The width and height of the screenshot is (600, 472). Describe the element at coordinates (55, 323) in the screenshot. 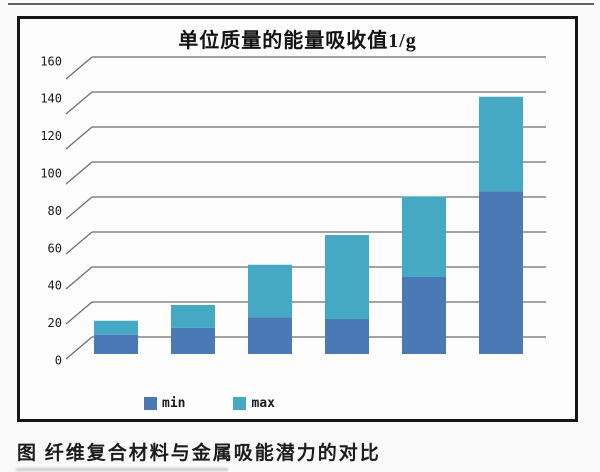

I see `y-tick-label: 20` at that location.